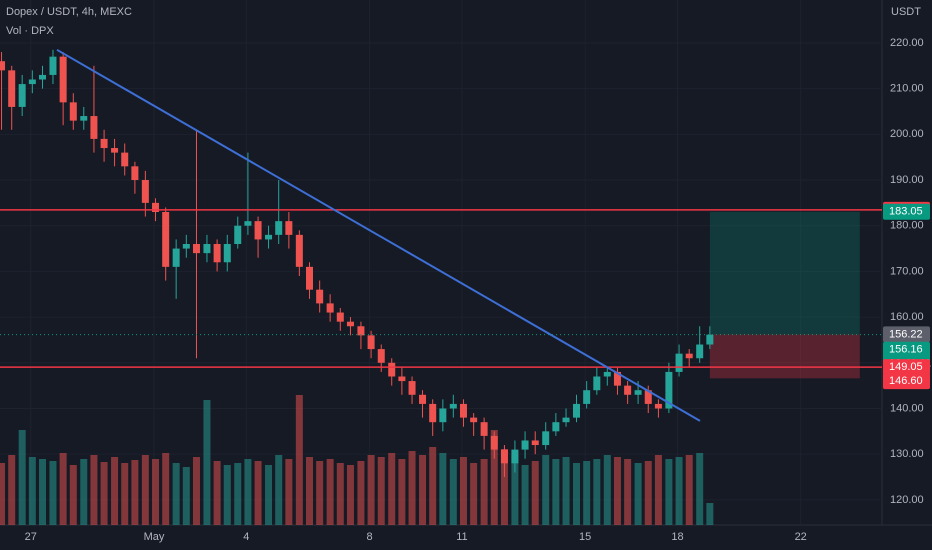 The height and width of the screenshot is (550, 932). I want to click on y-tick-label: 200.00, so click(907, 134).